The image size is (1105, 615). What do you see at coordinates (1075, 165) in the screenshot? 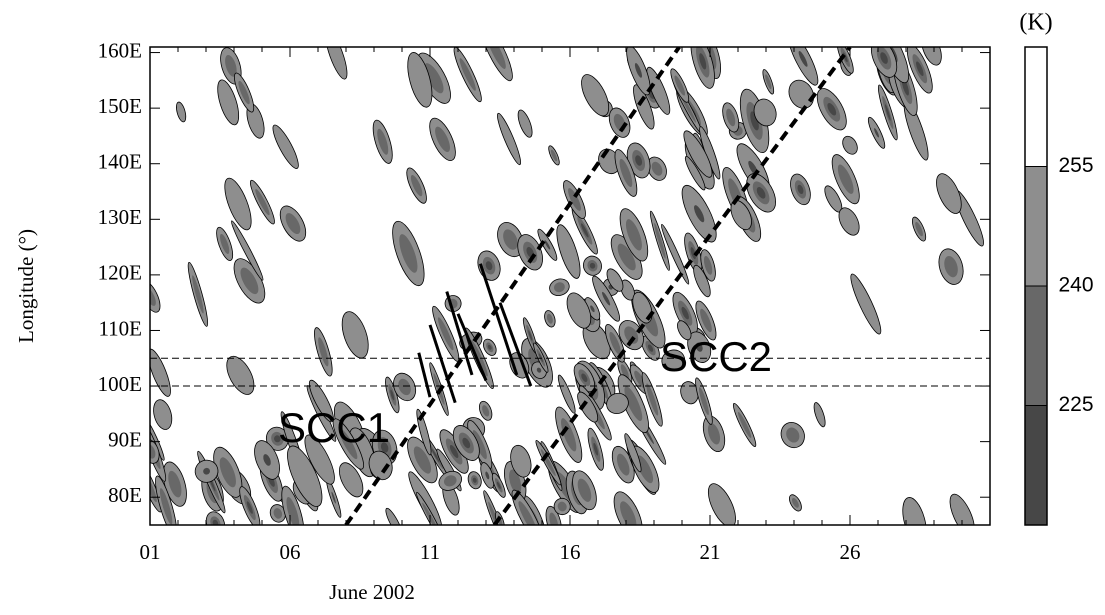
I see `colorbar-tick-label: 255` at bounding box center [1075, 165].